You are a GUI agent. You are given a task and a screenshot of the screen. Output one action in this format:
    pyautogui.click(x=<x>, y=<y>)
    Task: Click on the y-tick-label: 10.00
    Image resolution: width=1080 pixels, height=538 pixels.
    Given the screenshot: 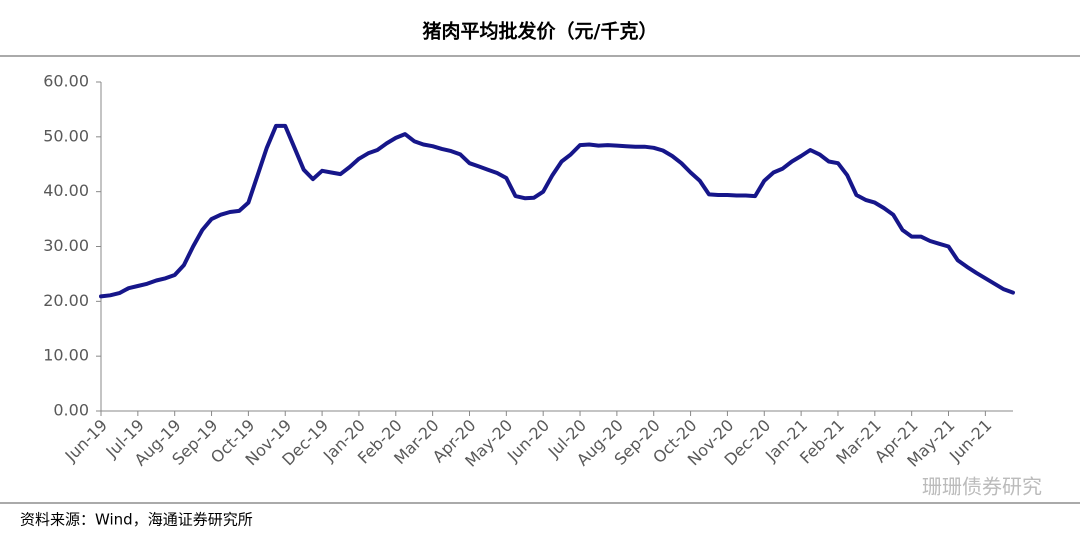 What is the action you would take?
    pyautogui.click(x=66, y=355)
    